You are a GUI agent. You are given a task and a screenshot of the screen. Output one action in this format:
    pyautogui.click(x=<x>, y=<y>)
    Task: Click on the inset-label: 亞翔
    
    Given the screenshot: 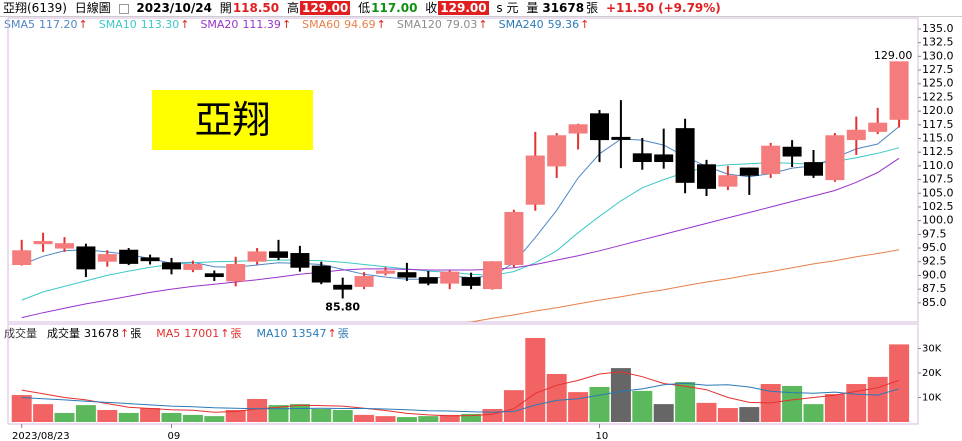 What is the action you would take?
    pyautogui.click(x=232, y=120)
    